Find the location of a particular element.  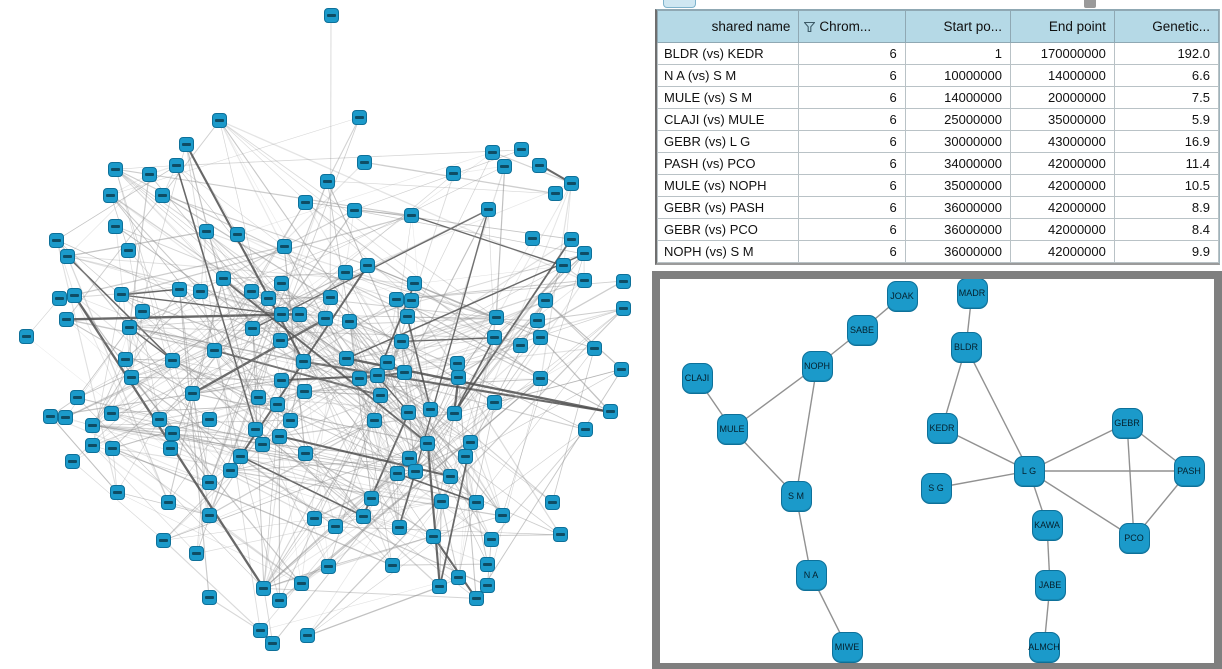

preview-node-bldr: BLDR is located at coordinates (966, 347).